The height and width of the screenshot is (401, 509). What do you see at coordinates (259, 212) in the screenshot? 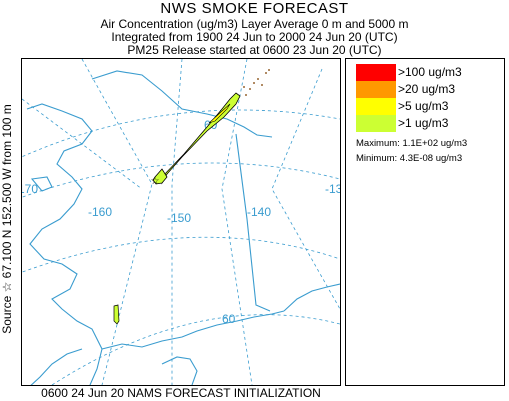
I see `lon-label: -140` at bounding box center [259, 212].